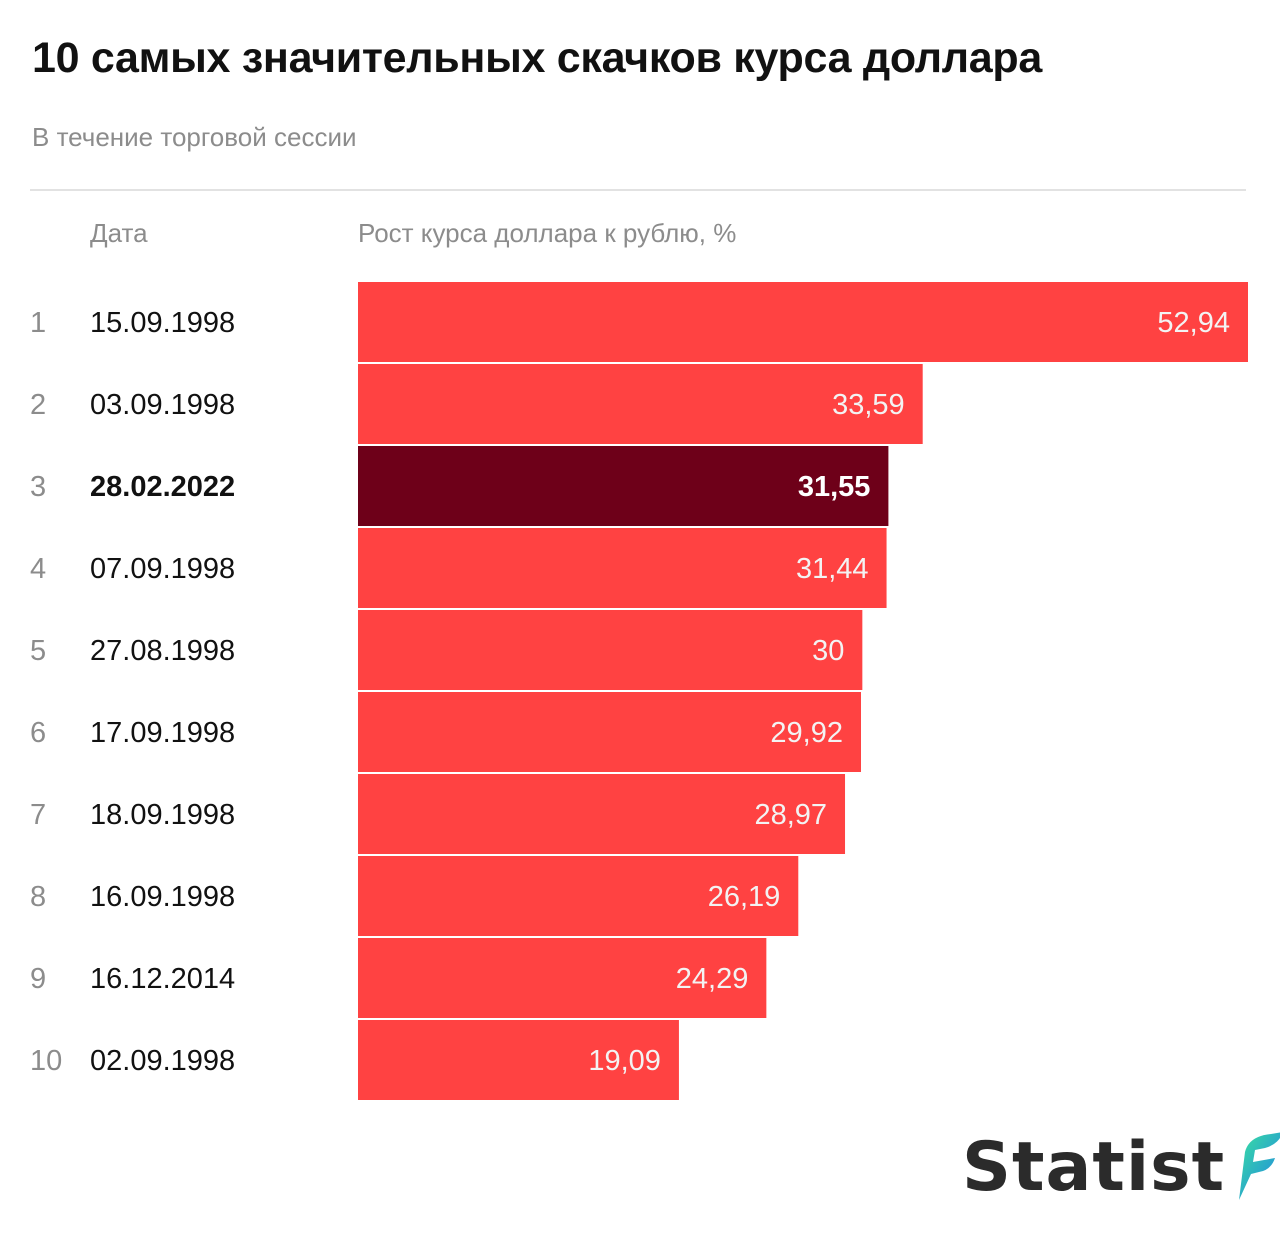 The height and width of the screenshot is (1238, 1280). Describe the element at coordinates (38, 487) in the screenshot. I see `rank-label: 3` at that location.